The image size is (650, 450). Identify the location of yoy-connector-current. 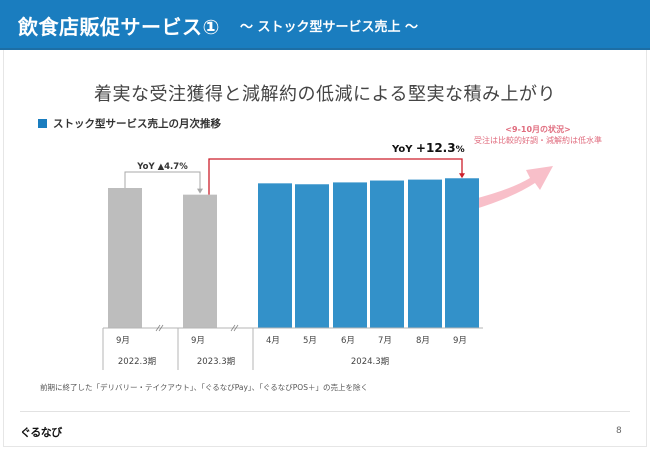
(335, 176).